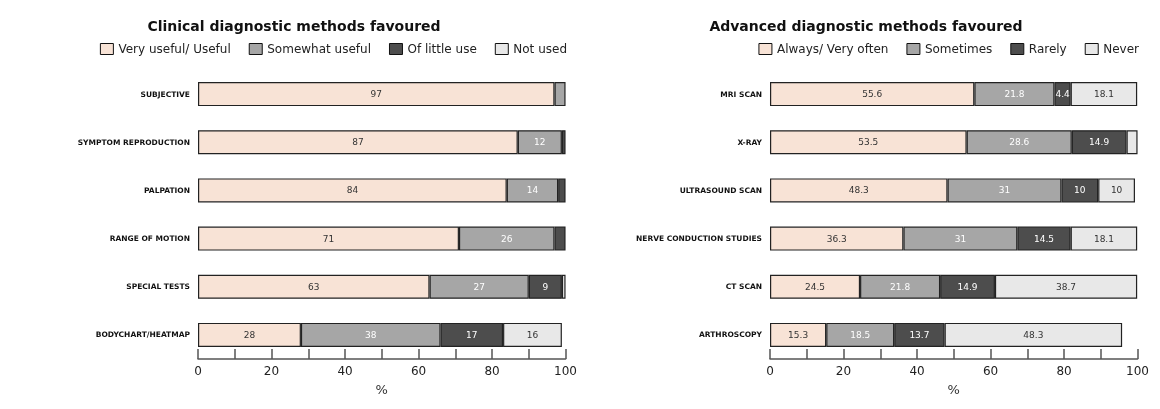 The image size is (1160, 409). I want to click on data-label: 87, so click(358, 142).